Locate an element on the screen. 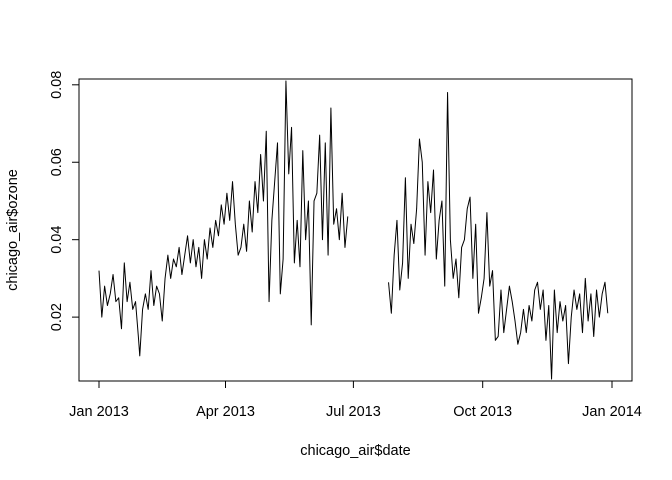  x-axis: Jan 2013 Apr 2013 Jul 2013 Oct 2013 Jan 2014 is located at coordinates (355, 400).